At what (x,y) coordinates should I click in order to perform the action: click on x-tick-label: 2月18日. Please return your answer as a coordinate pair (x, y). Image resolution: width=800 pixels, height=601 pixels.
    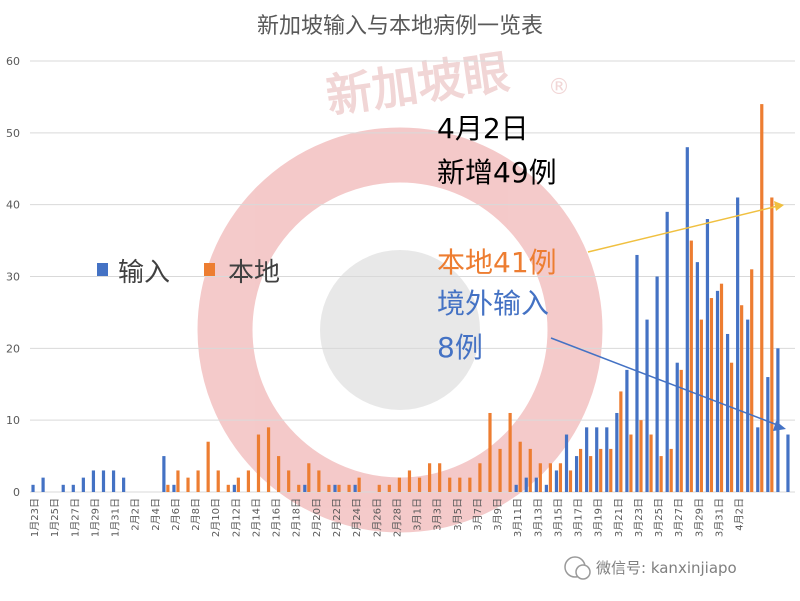
    Looking at the image, I should click on (297, 517).